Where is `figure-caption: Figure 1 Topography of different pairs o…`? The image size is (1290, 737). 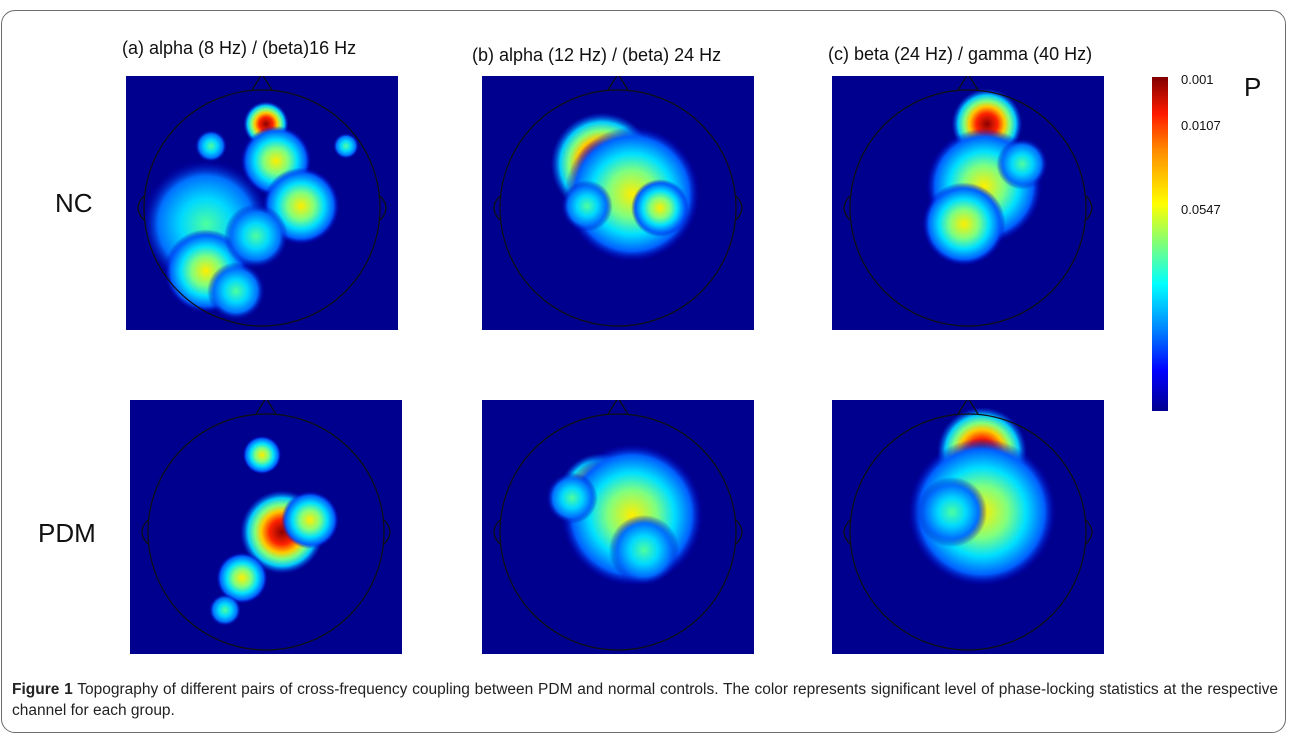
figure-caption: Figure 1 Topography of different pairs o… is located at coordinates (645, 700).